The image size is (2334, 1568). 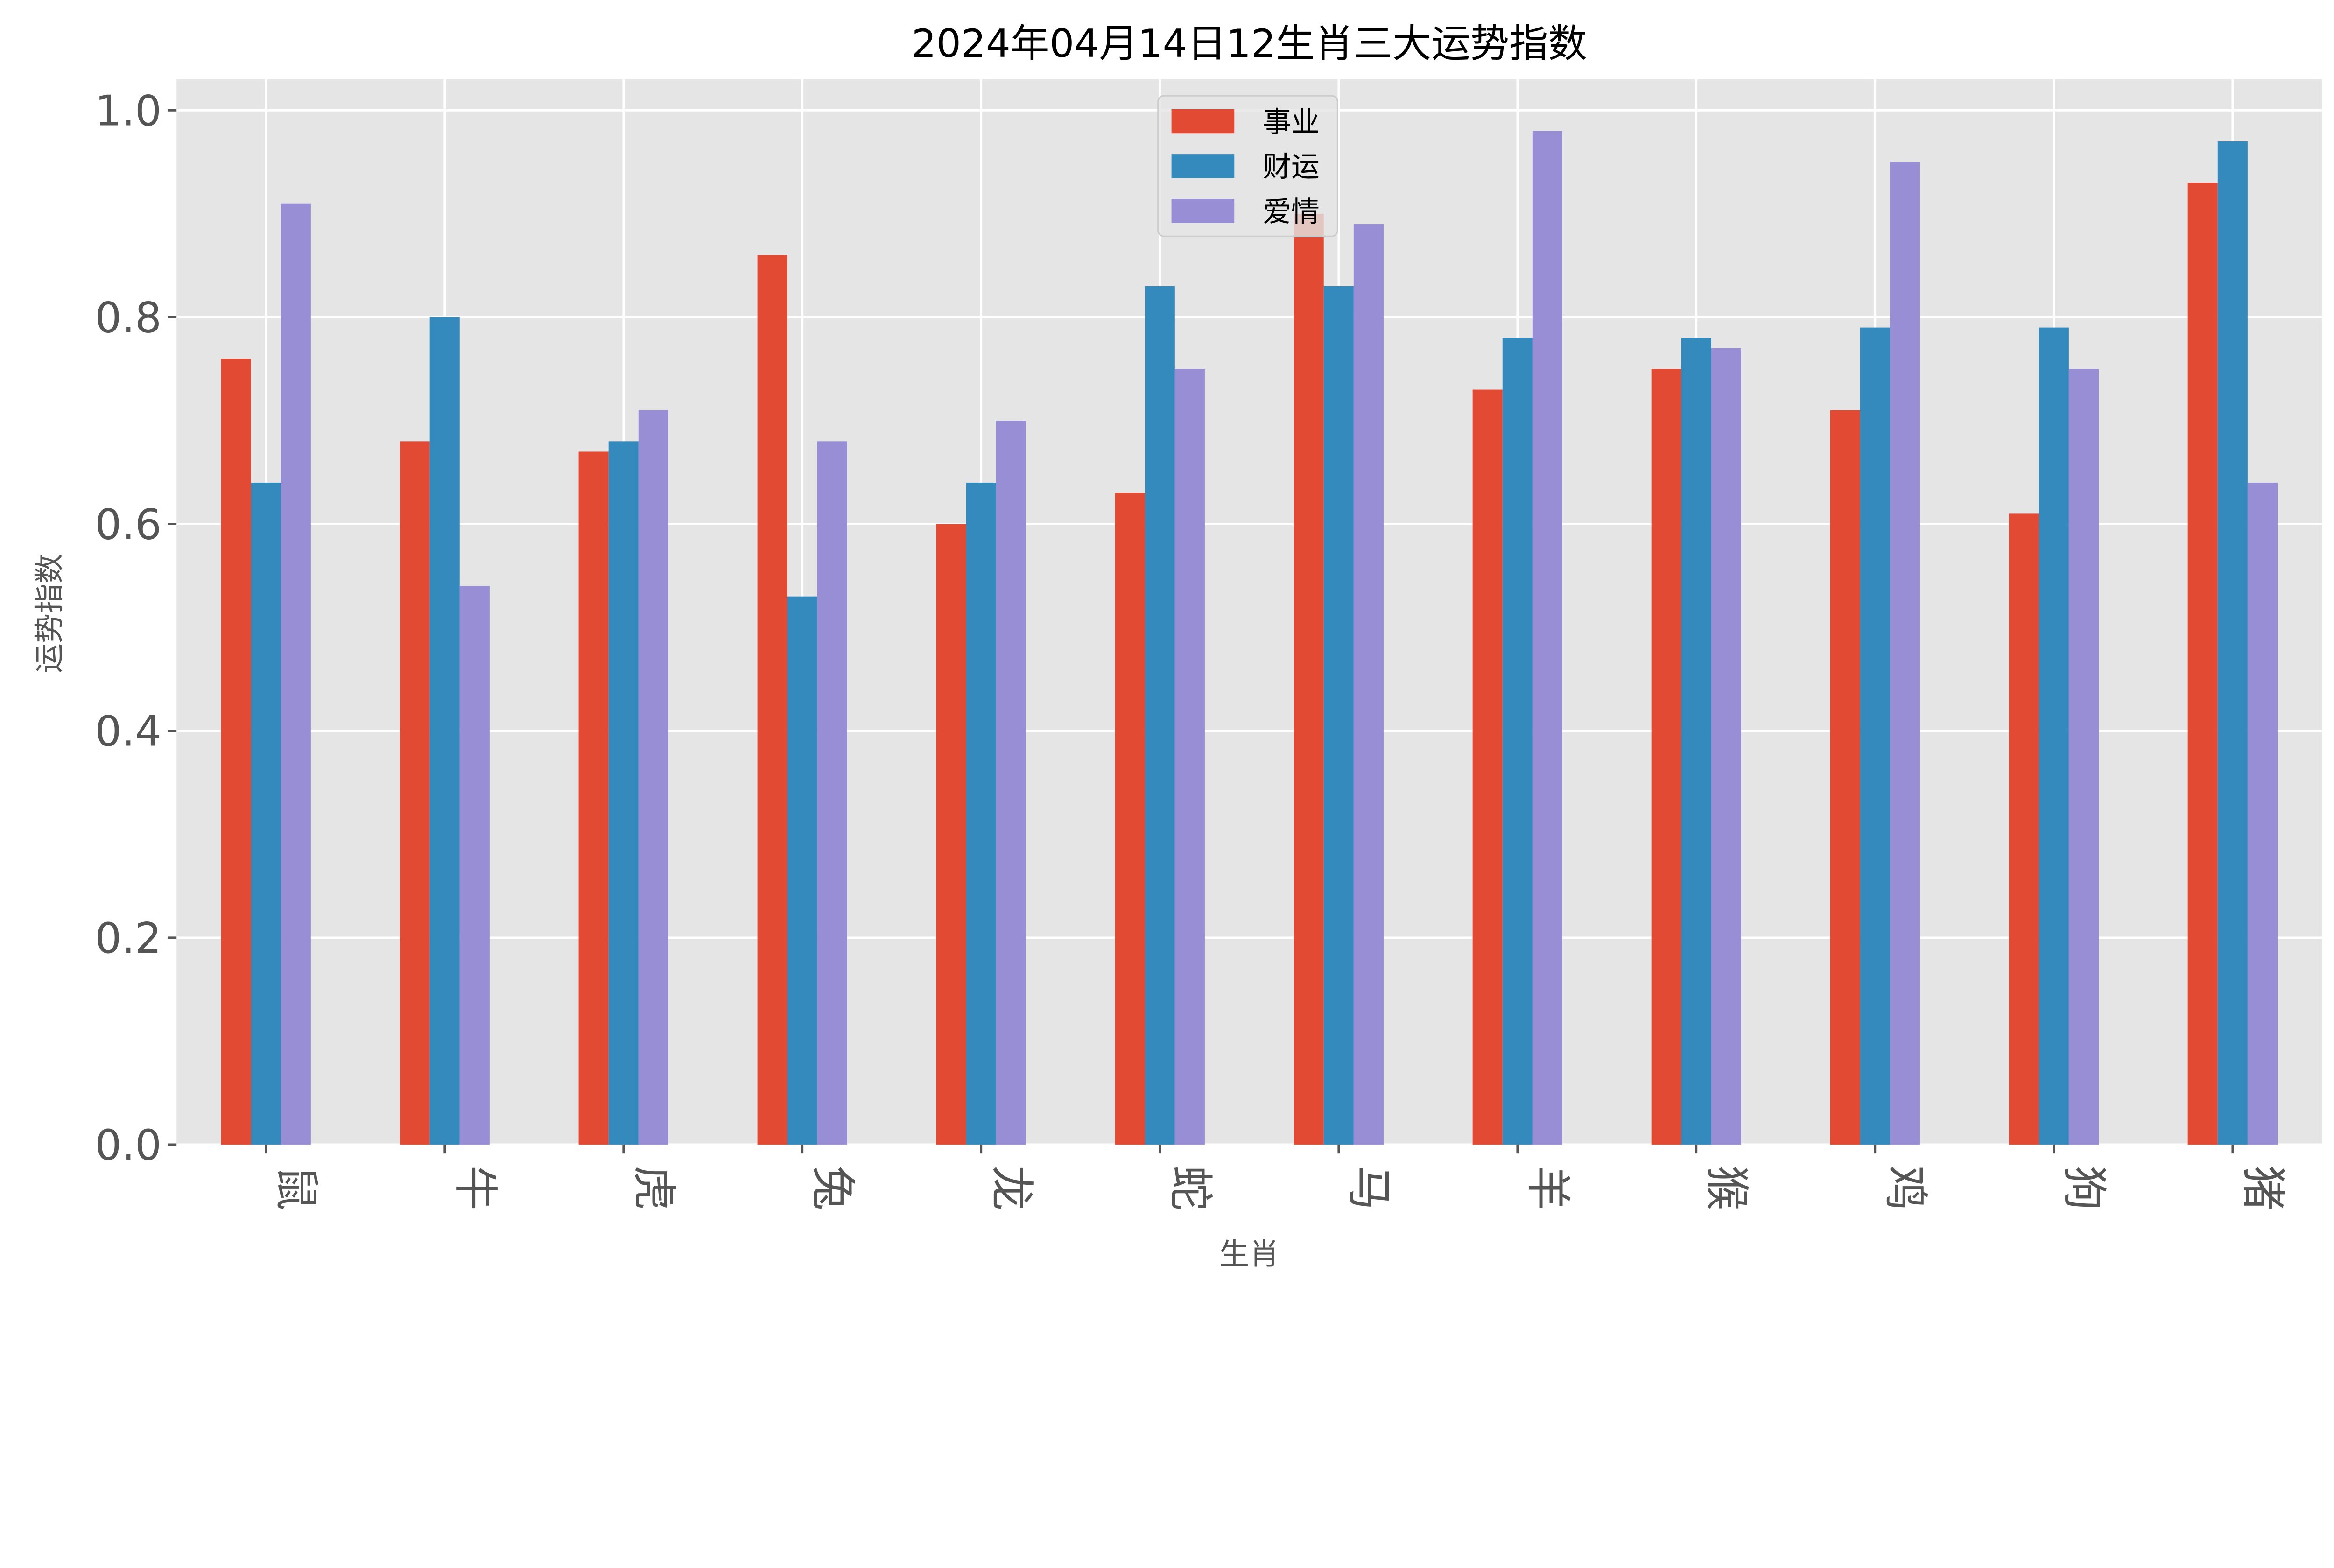 I want to click on legend-label: 爱情, so click(x=1291, y=211).